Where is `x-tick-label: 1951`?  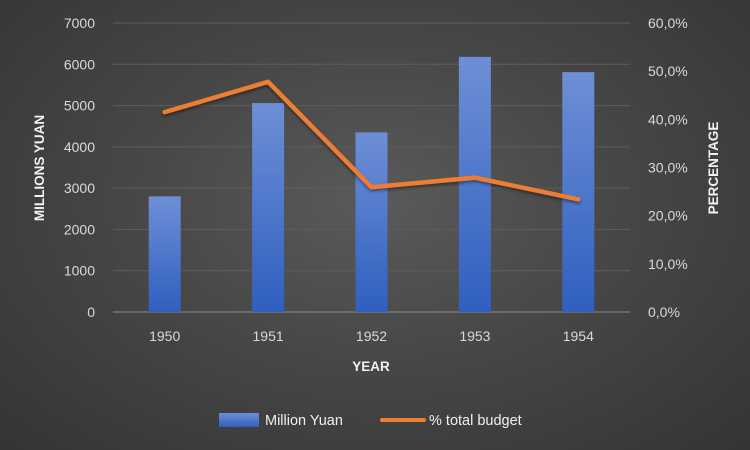
x-tick-label: 1951 is located at coordinates (268, 336).